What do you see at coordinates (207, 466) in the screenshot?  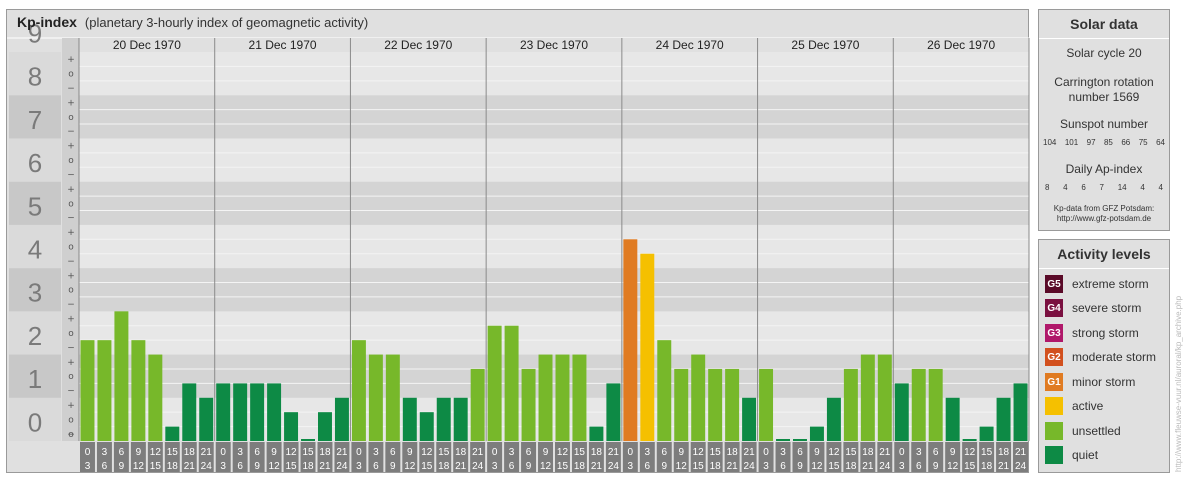 I see `interval-end-label: 24` at bounding box center [207, 466].